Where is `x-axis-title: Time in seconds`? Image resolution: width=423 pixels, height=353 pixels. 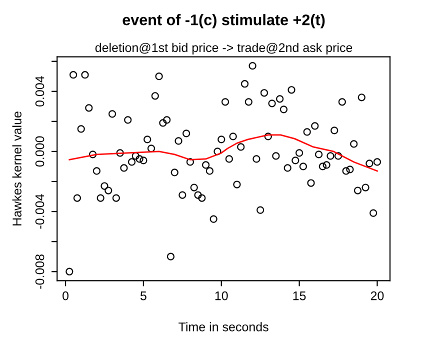 x-axis-title: Time in seconds is located at coordinates (223, 327).